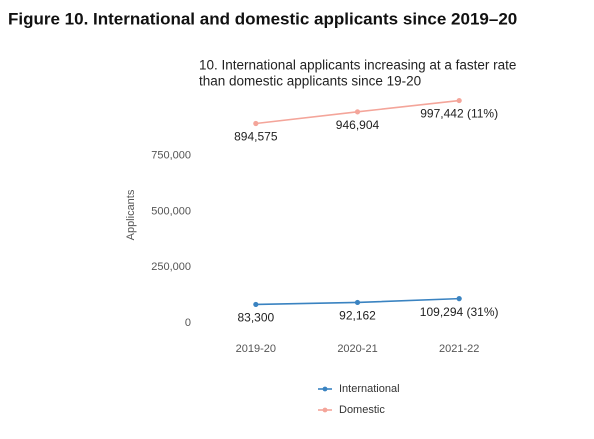 This screenshot has height=439, width=594. Describe the element at coordinates (256, 349) in the screenshot. I see `x-tick-label: 2019-20` at that location.